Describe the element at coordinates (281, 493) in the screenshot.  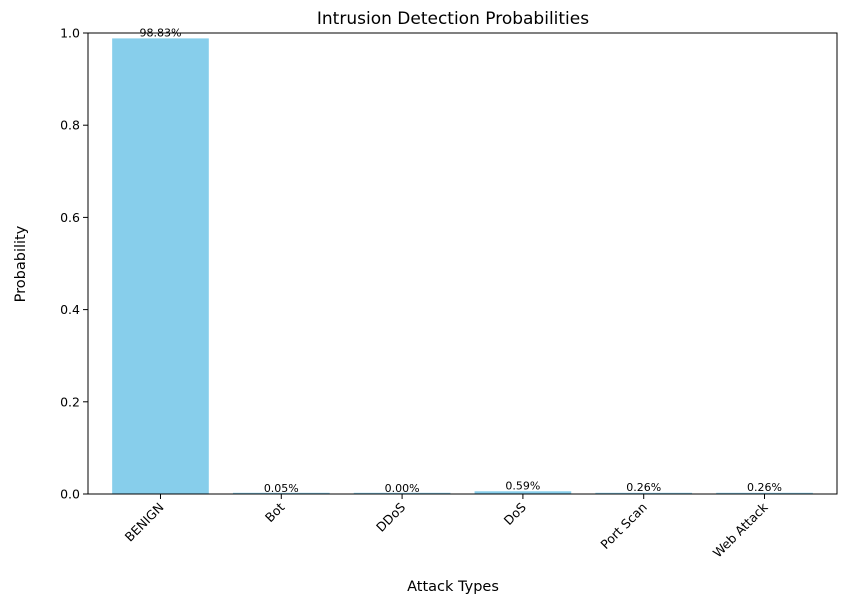
I see `bar-bot` at that location.